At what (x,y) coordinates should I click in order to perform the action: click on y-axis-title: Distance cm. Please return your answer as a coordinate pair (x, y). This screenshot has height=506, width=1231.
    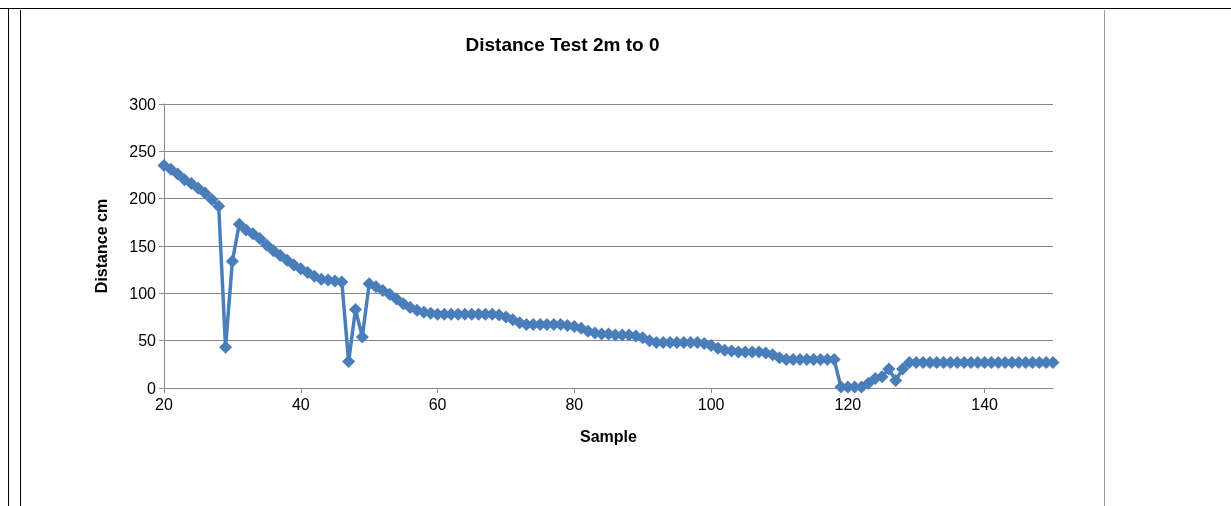
    Looking at the image, I should click on (101, 246).